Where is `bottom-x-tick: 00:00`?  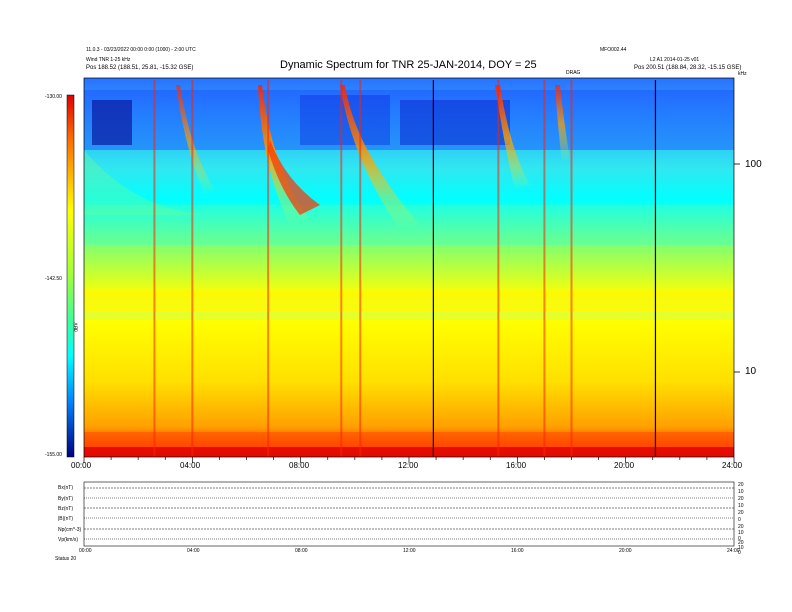
bottom-x-tick: 00:00 is located at coordinates (85, 551).